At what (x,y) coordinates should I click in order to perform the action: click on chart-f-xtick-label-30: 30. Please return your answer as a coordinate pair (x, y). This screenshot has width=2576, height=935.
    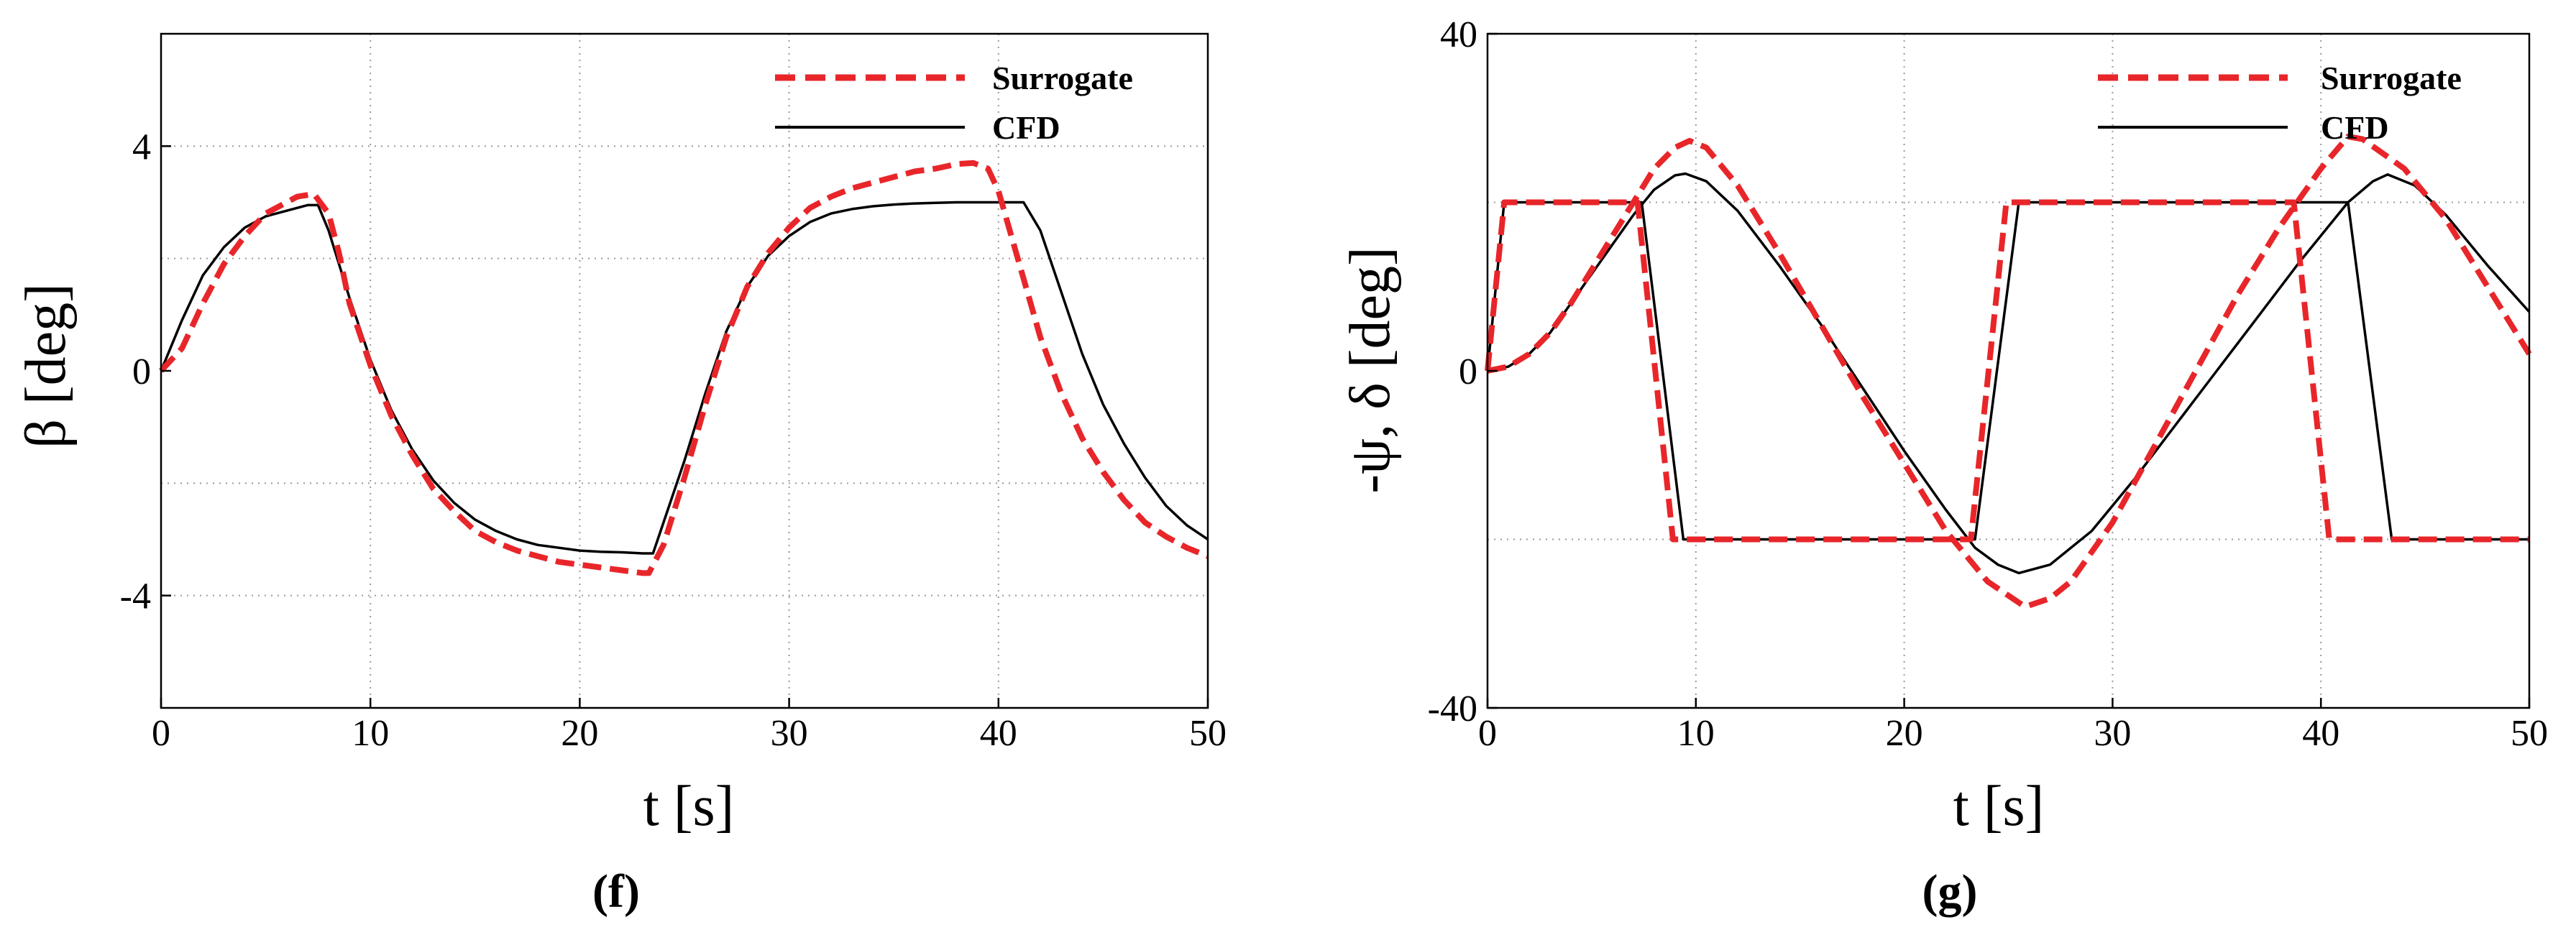
    Looking at the image, I should click on (789, 733).